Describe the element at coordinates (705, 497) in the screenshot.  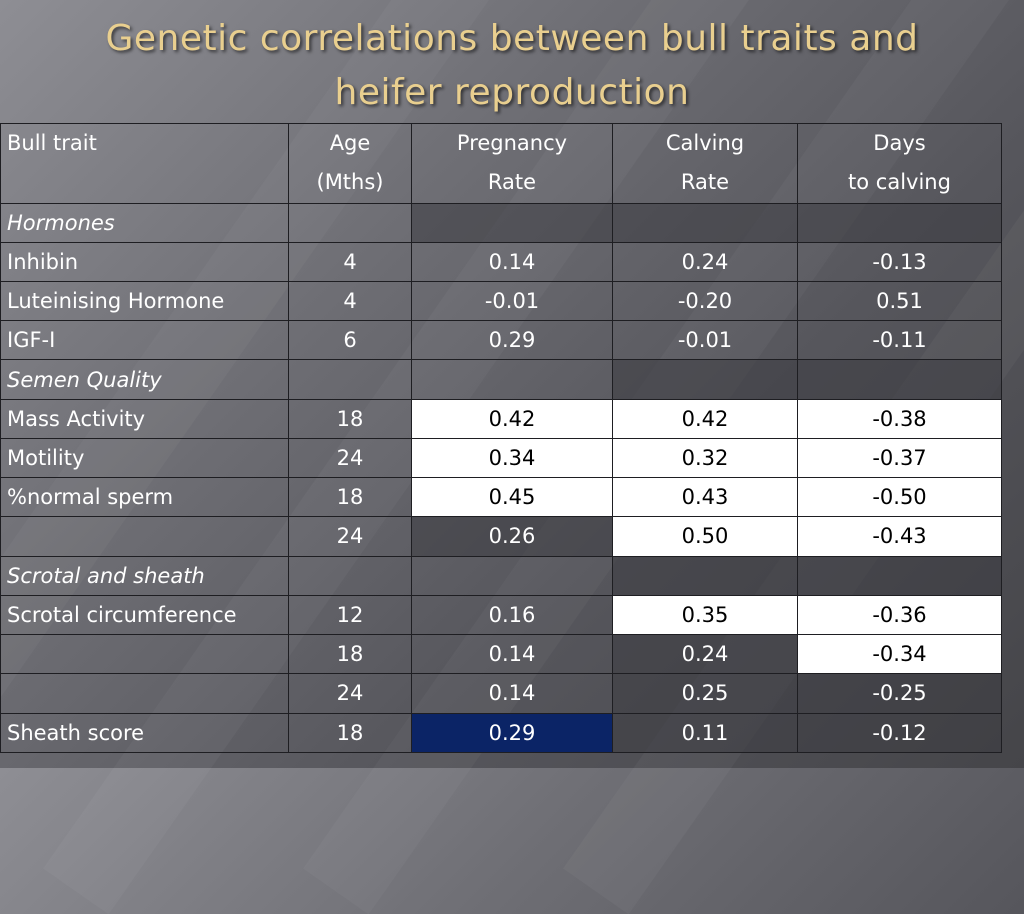
I see `calving-rate-cell: 0.43` at that location.